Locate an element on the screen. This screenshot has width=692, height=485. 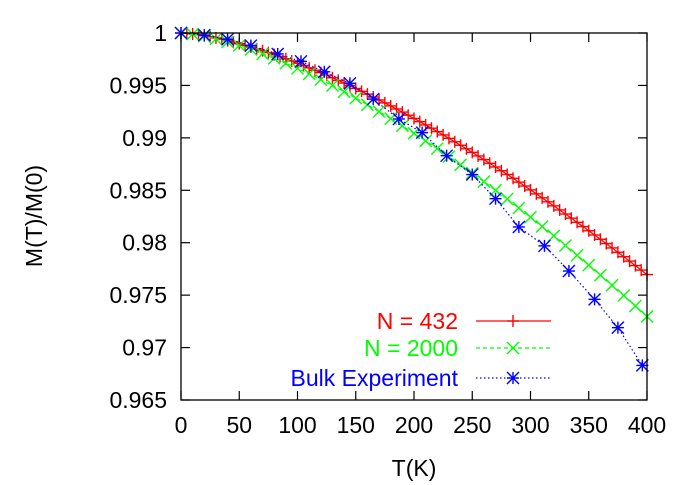
y-tick-label: 0.975 is located at coordinates (138, 295).